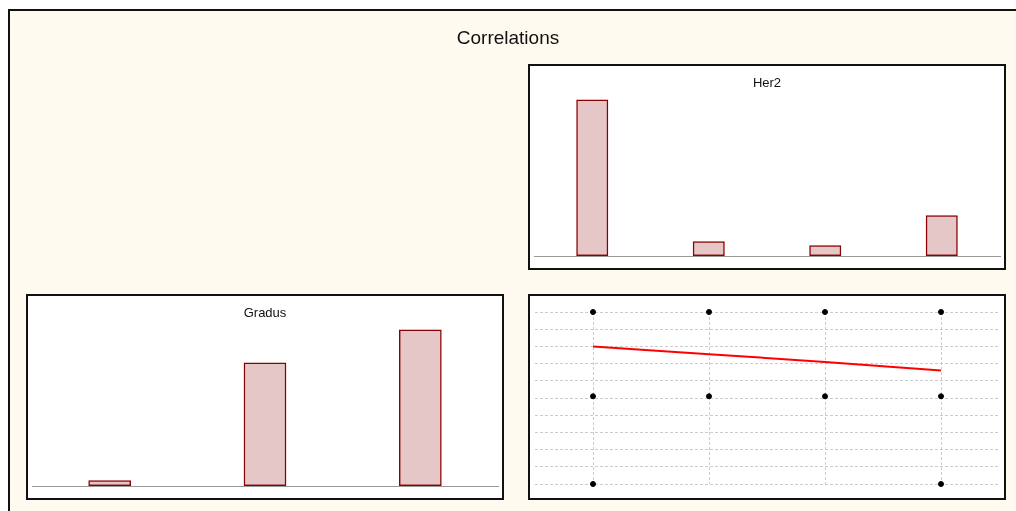  What do you see at coordinates (767, 83) in the screenshot?
I see `chart-title: Her2` at bounding box center [767, 83].